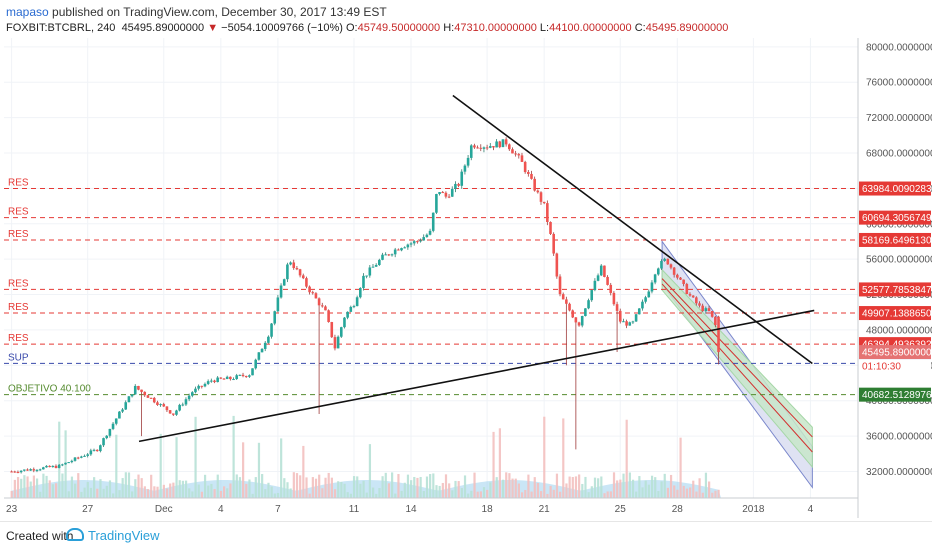  I want to click on price-tag-res: 58169.64961307, so click(897, 240).